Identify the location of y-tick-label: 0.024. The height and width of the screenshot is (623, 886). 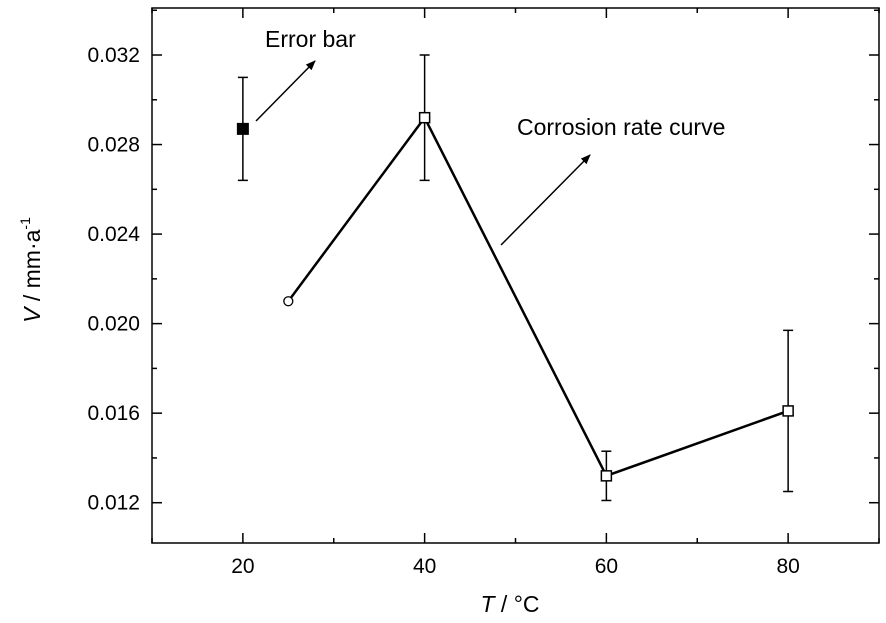
(113, 234).